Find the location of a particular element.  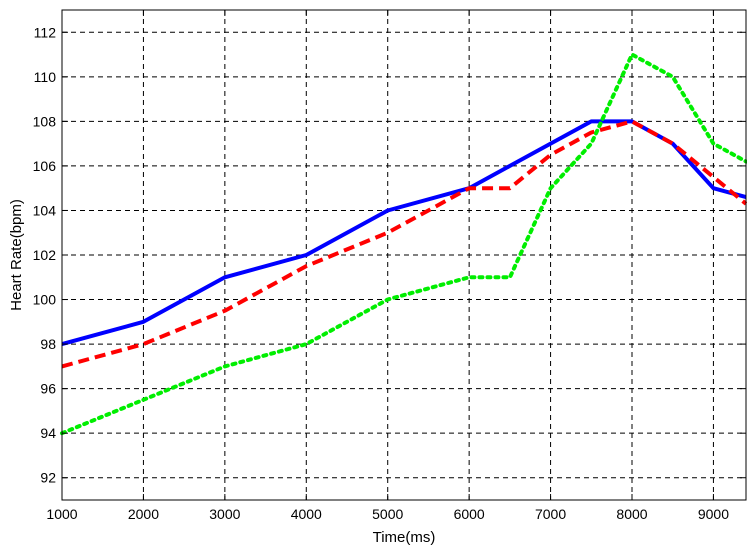

x-tick-label: 9000 is located at coordinates (713, 514).